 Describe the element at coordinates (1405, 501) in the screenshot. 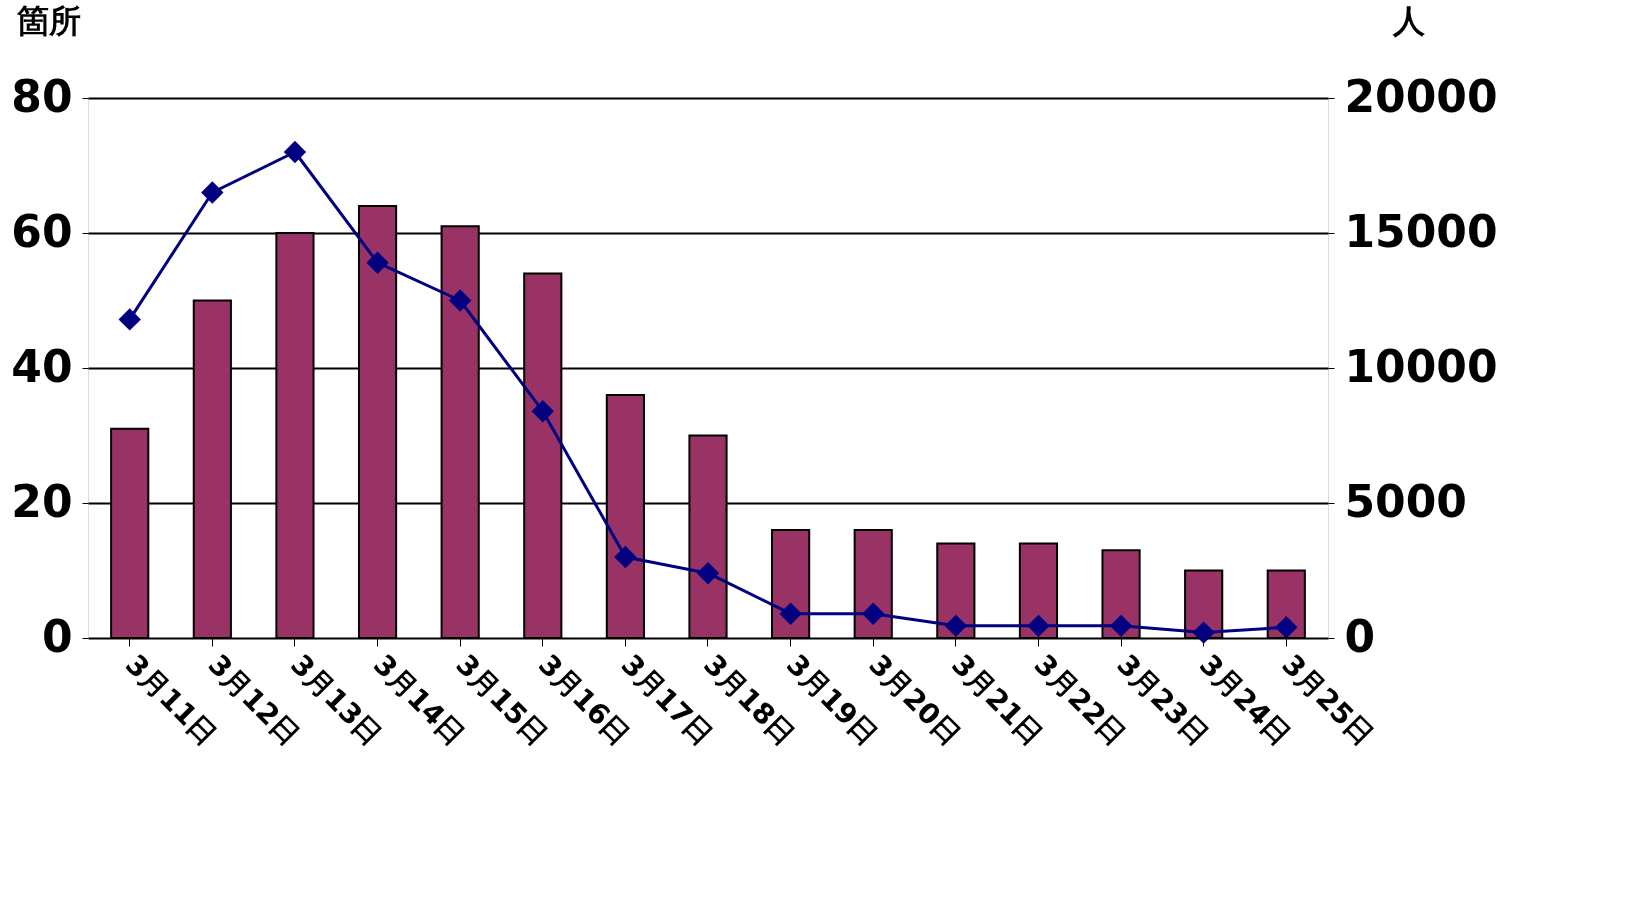

I see `y2-tick-label: 5000` at that location.